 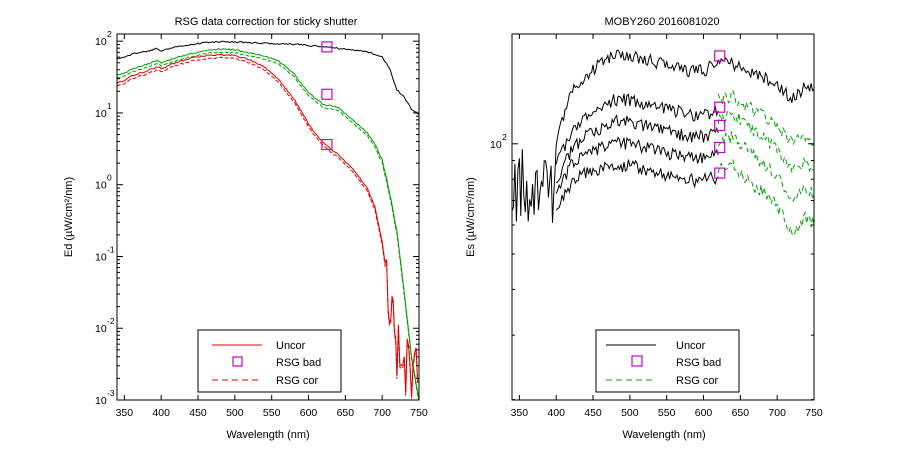 I want to click on y-tick-exponent: -1, so click(x=111, y=249).